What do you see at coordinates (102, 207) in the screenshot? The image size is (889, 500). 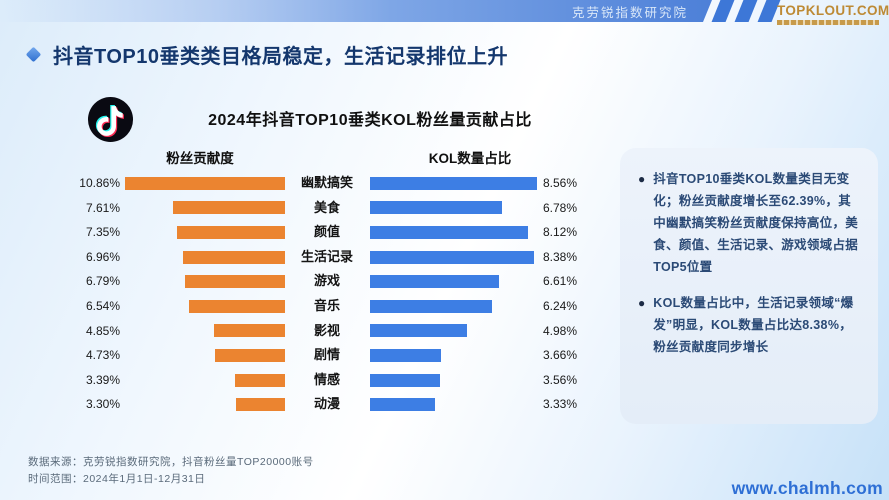 I see `fan-contribution-value: 7.61%` at bounding box center [102, 207].